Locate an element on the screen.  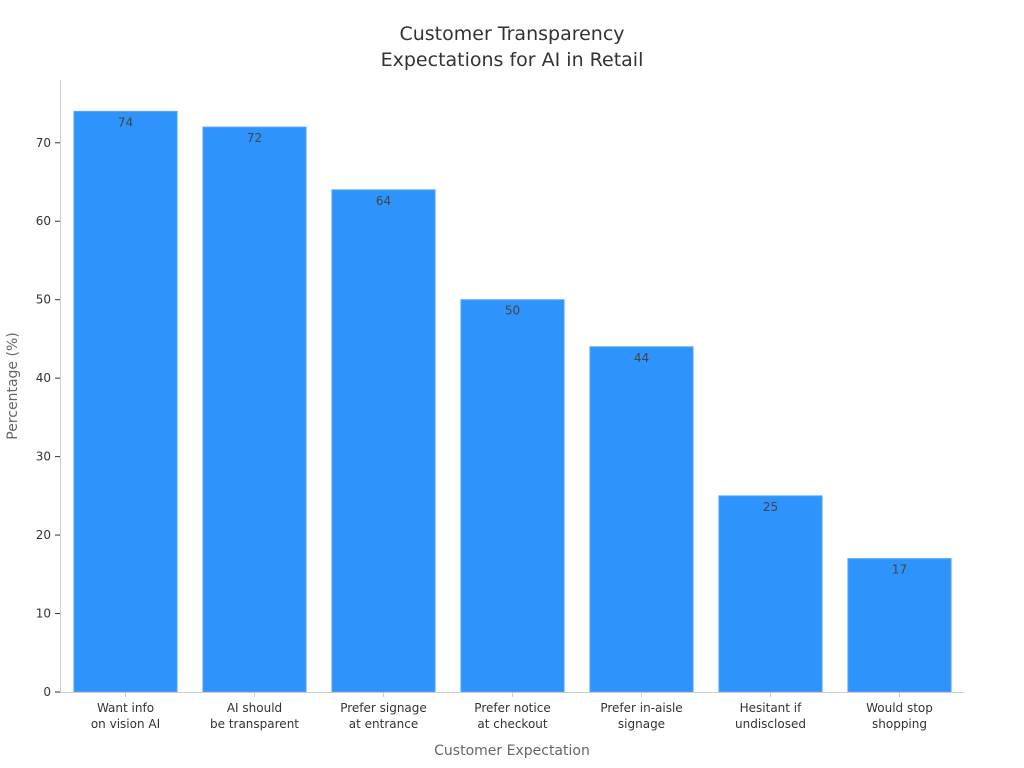
y-tick-label: 50 is located at coordinates (43, 300).